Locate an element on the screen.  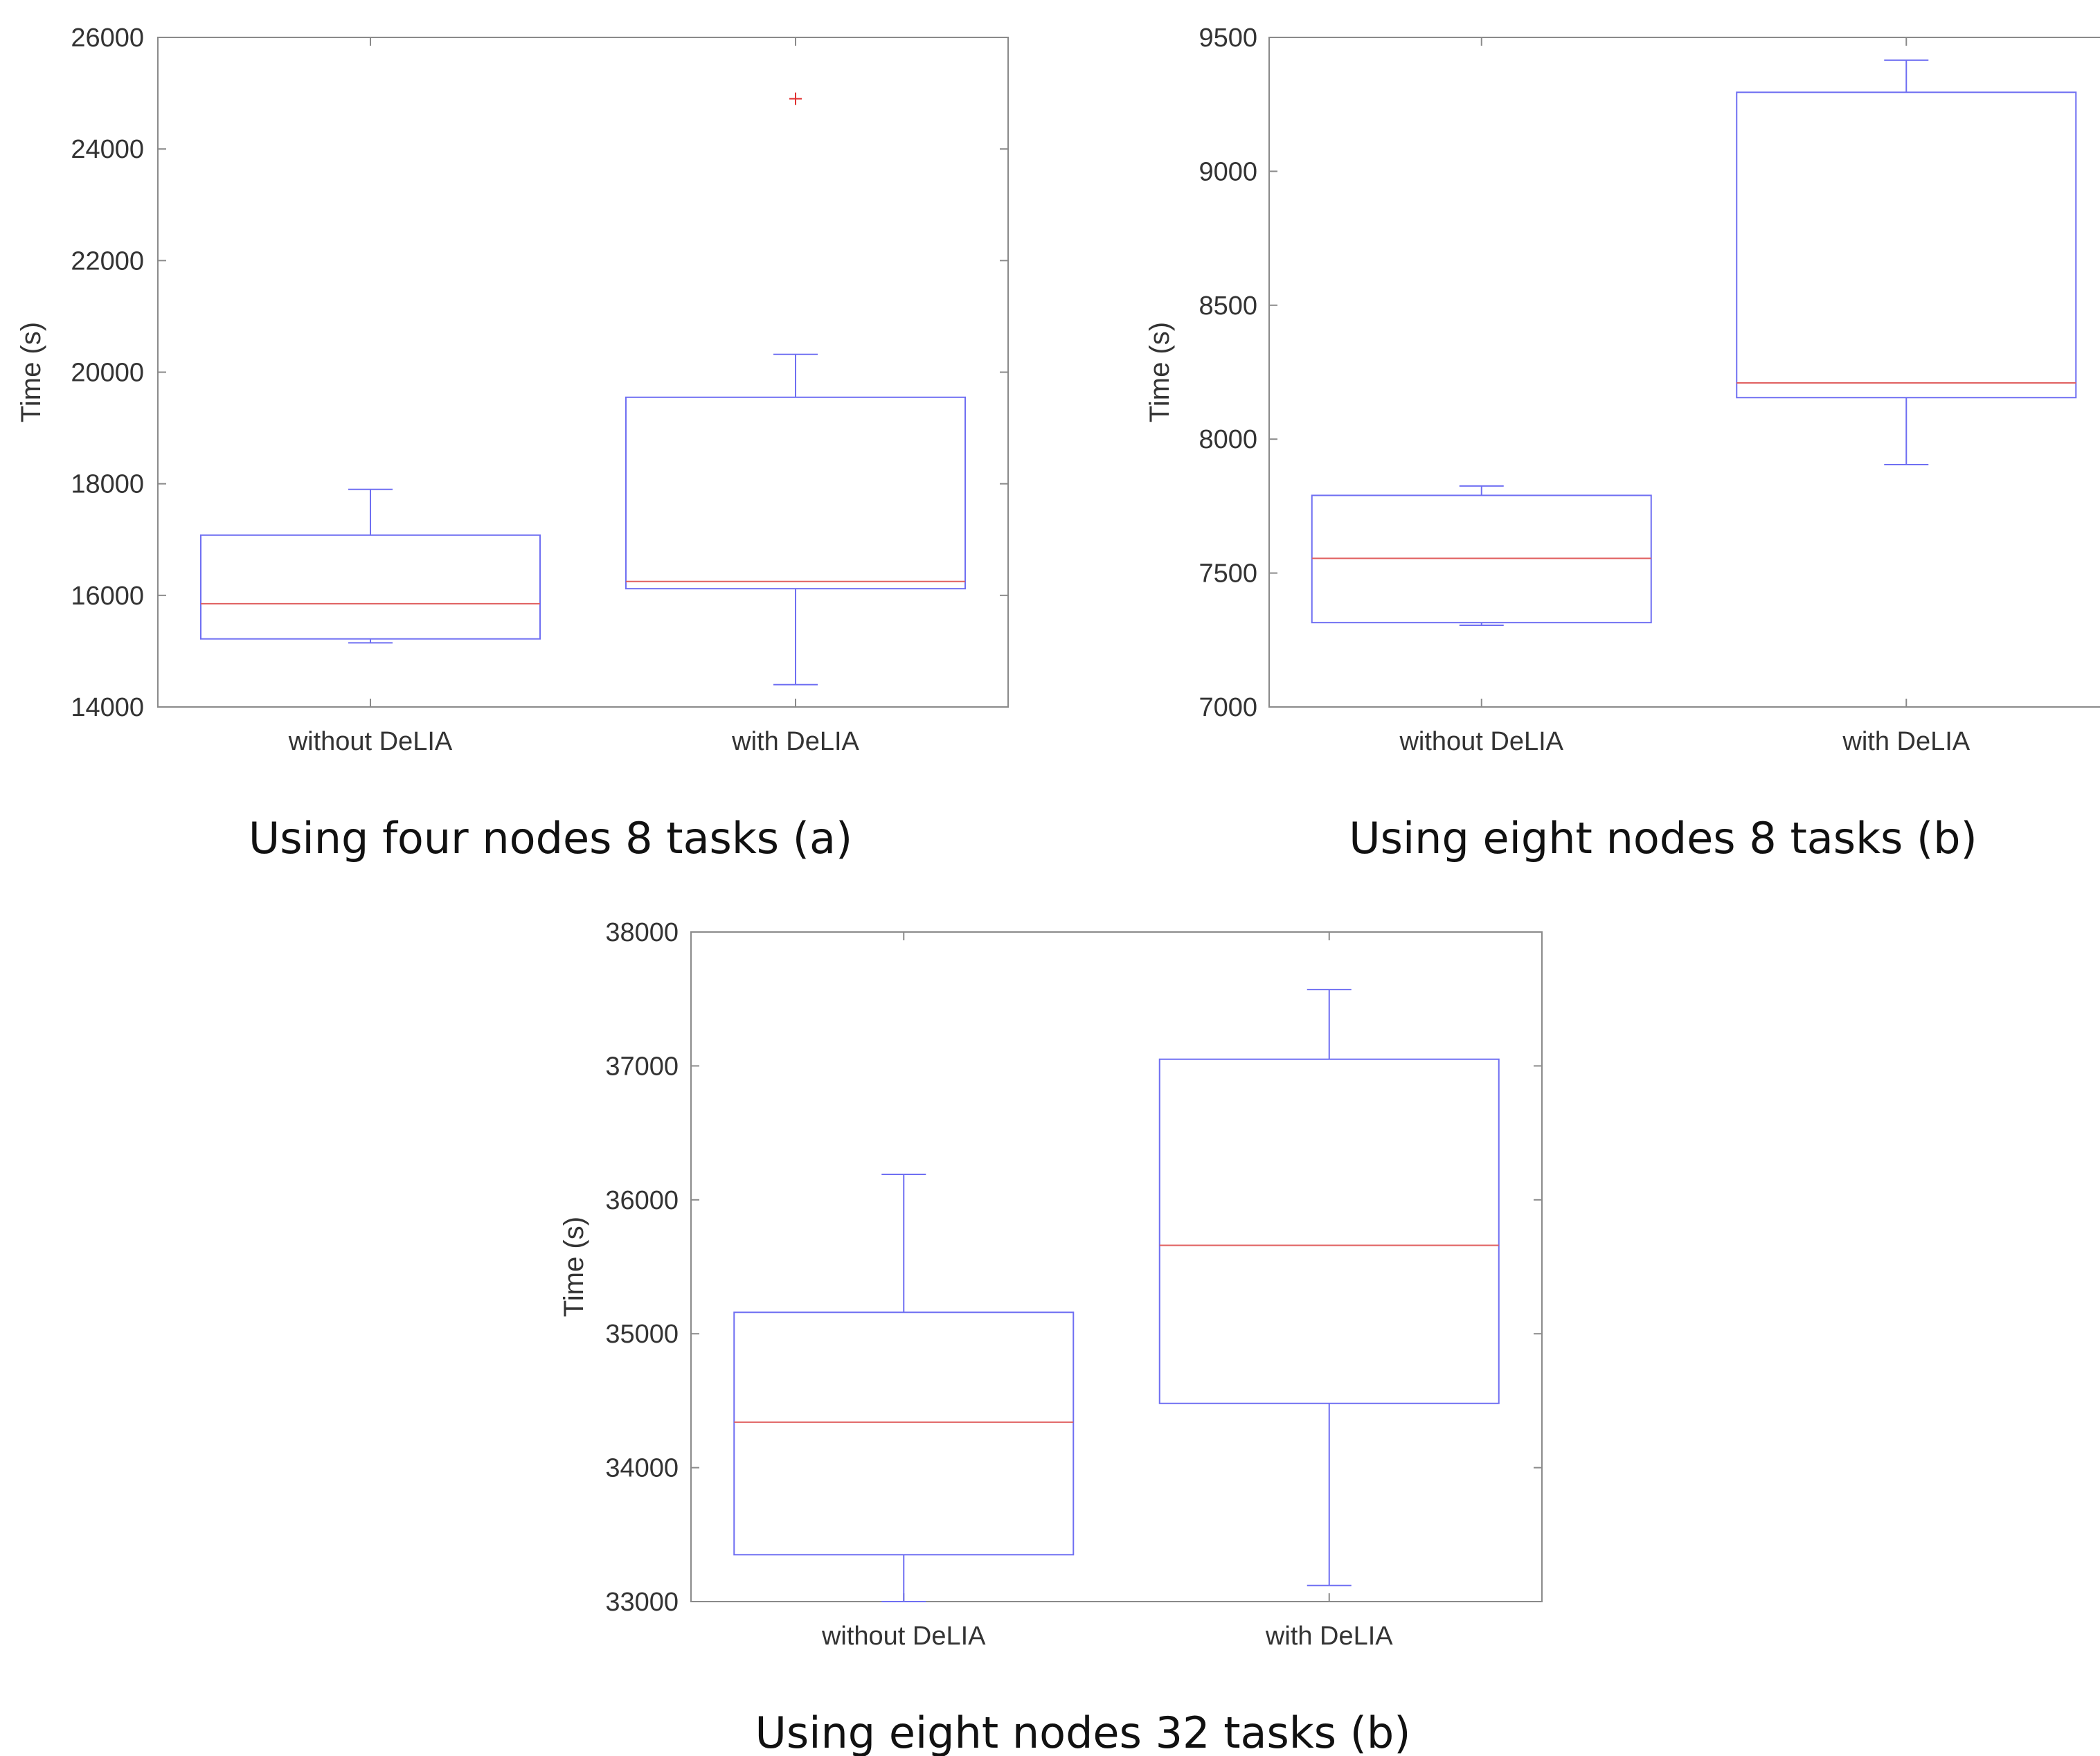
y-tick-label: 36000 is located at coordinates (642, 1200).